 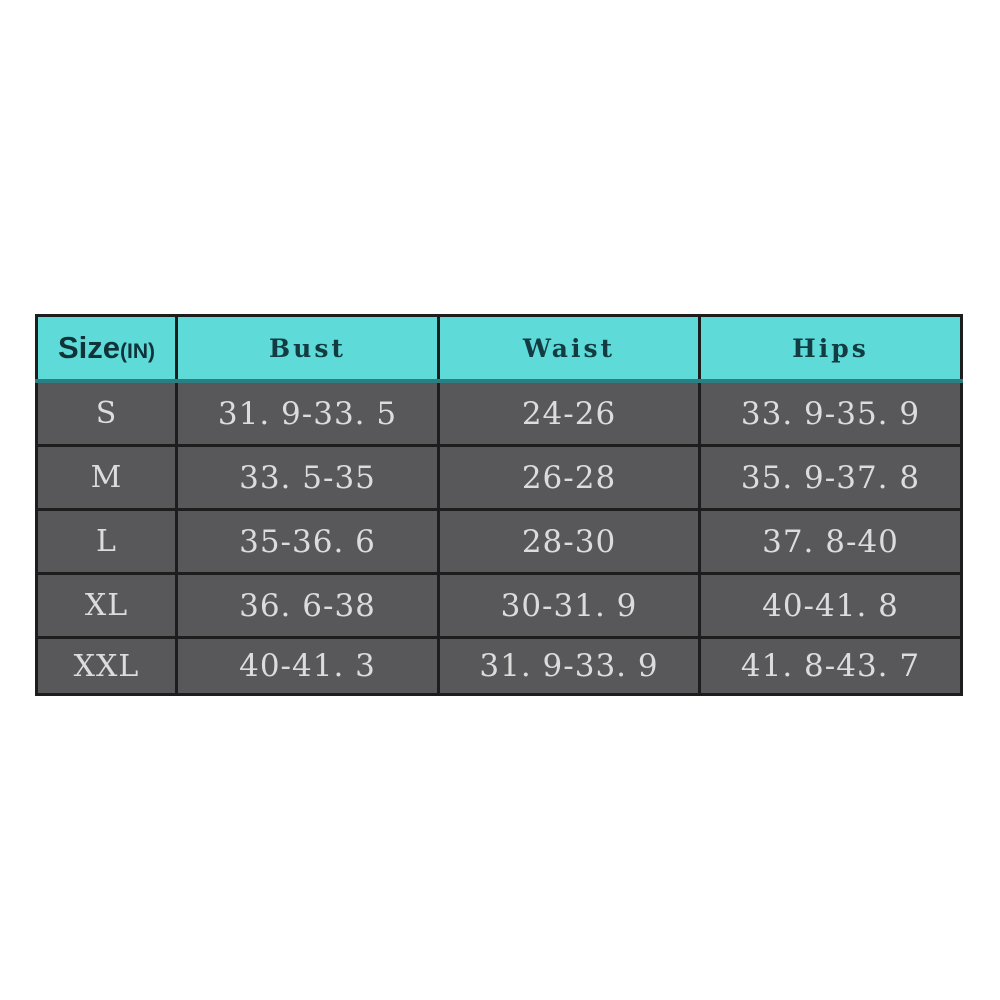 I want to click on size-cell: XXL, so click(x=106, y=666).